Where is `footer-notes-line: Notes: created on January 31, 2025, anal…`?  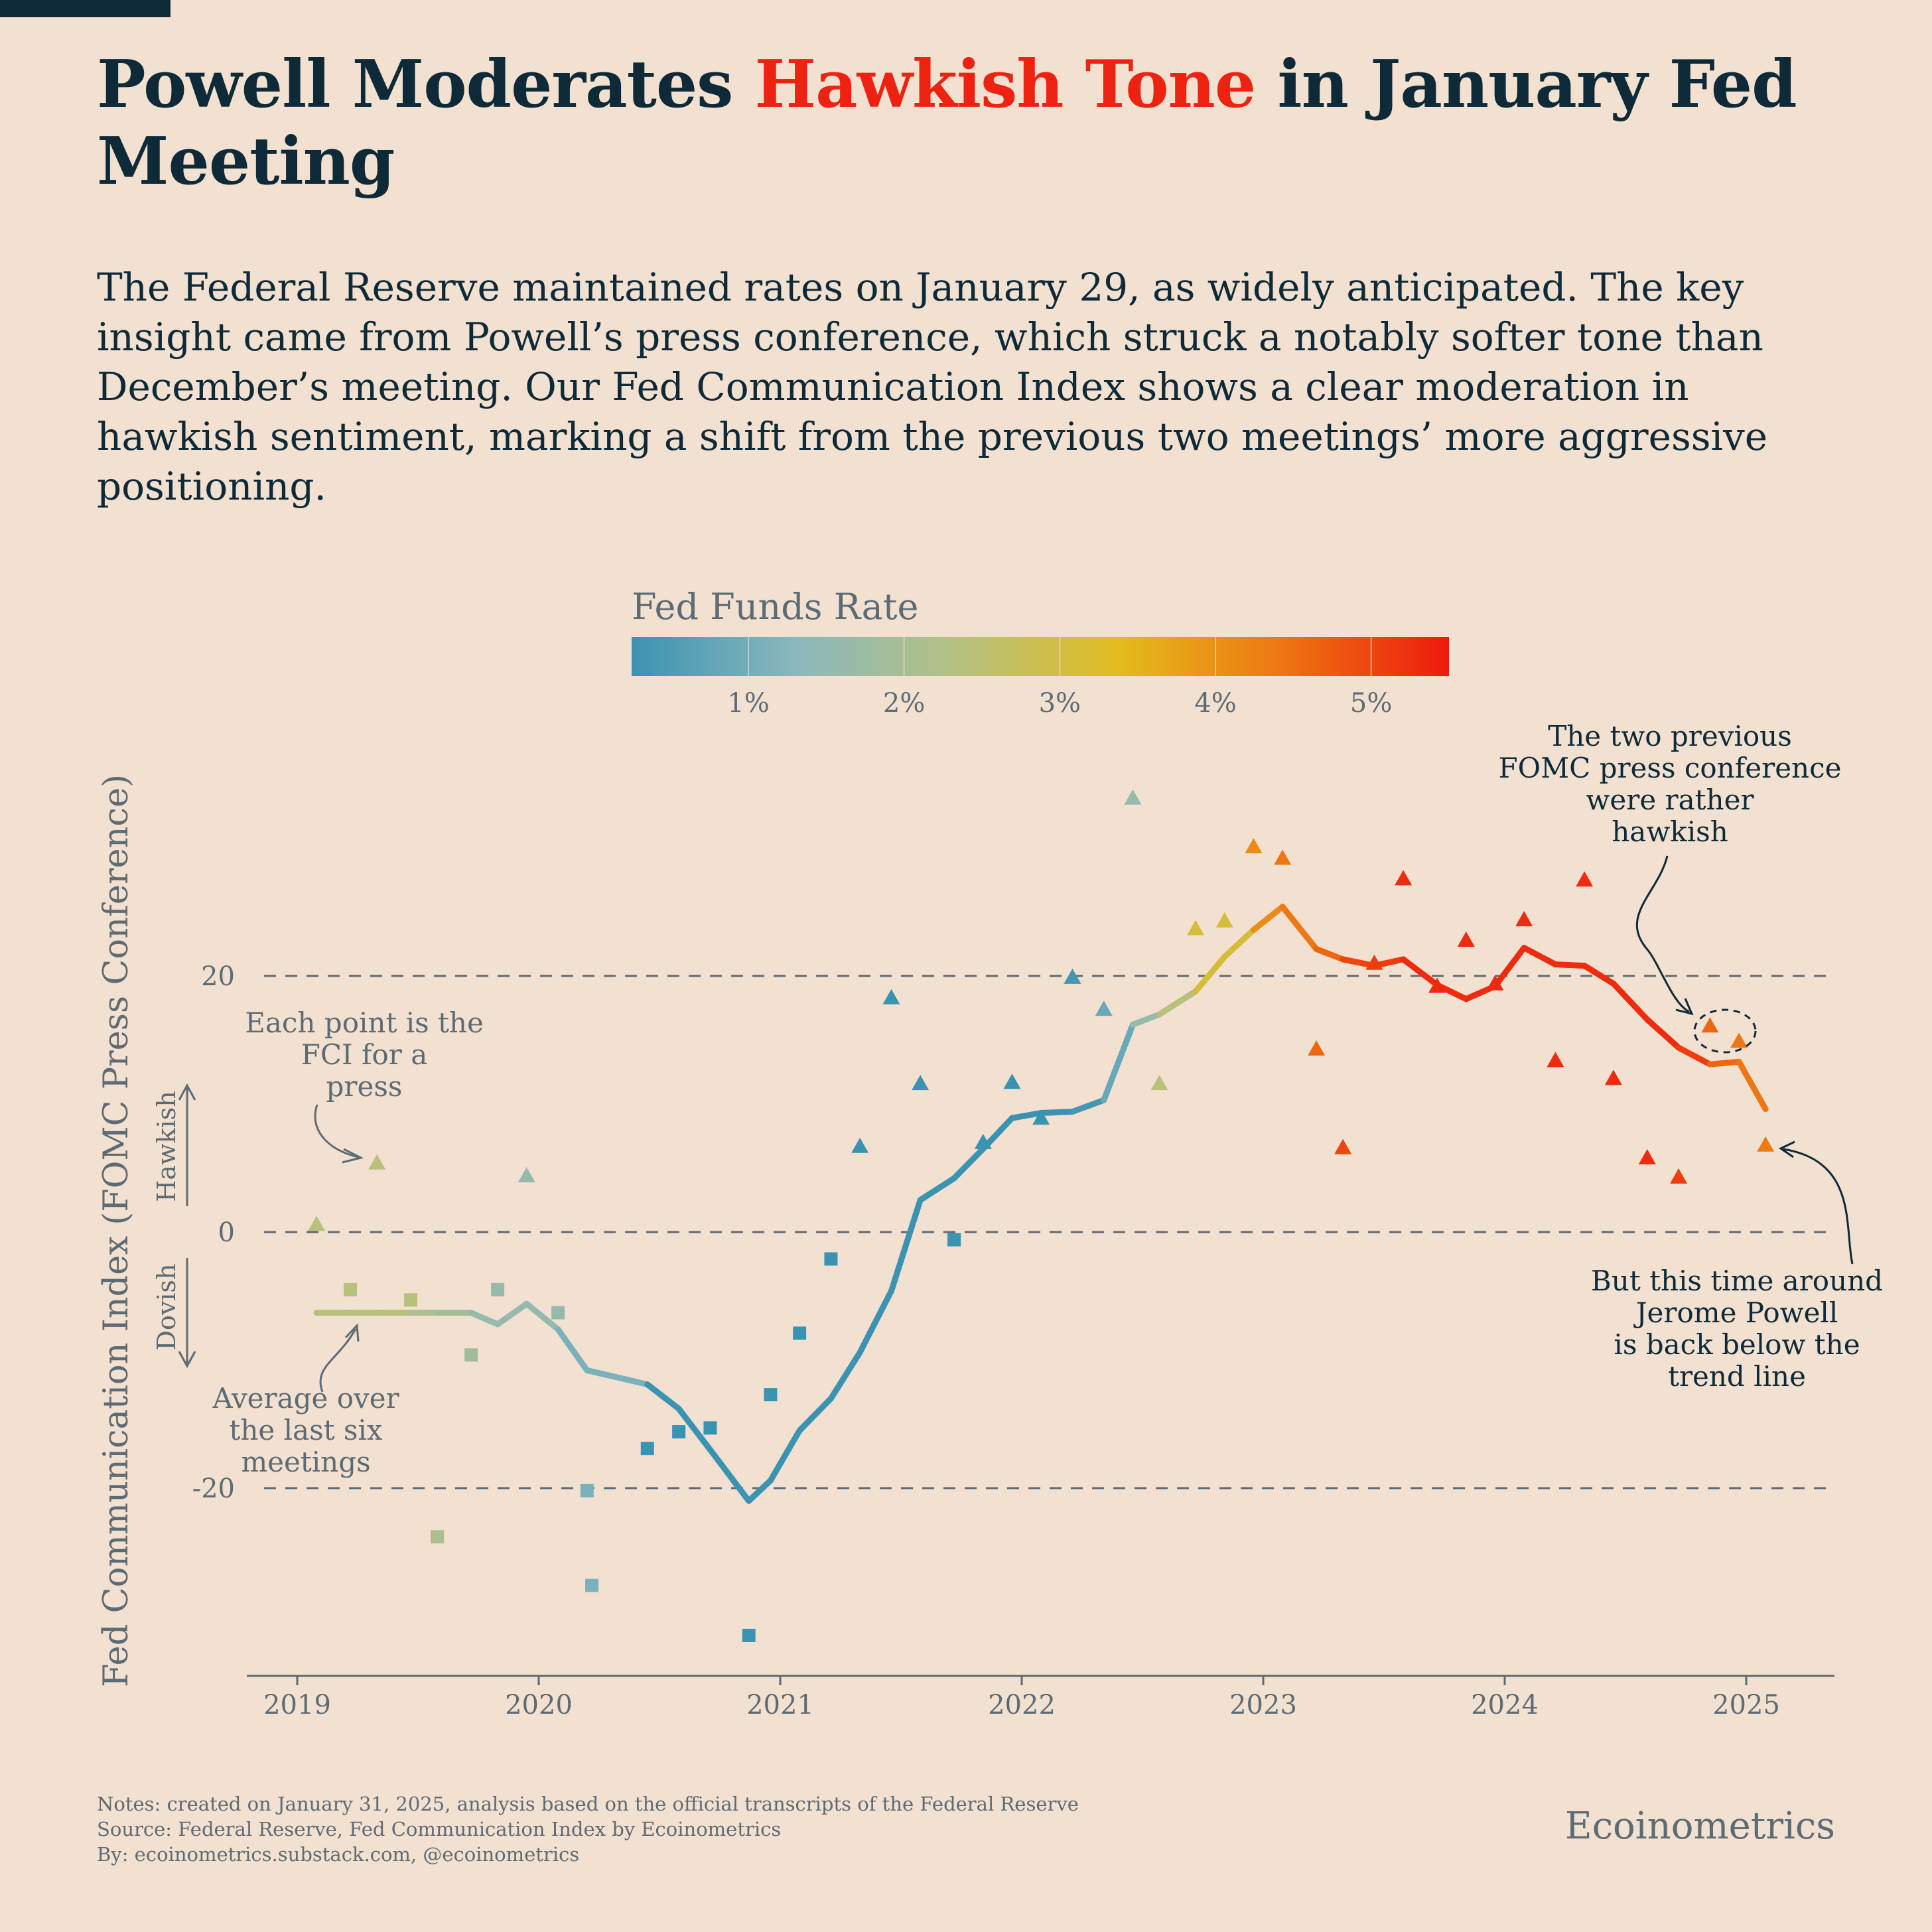
footer-notes-line: Notes: created on January 31, 2025, anal… is located at coordinates (588, 1804).